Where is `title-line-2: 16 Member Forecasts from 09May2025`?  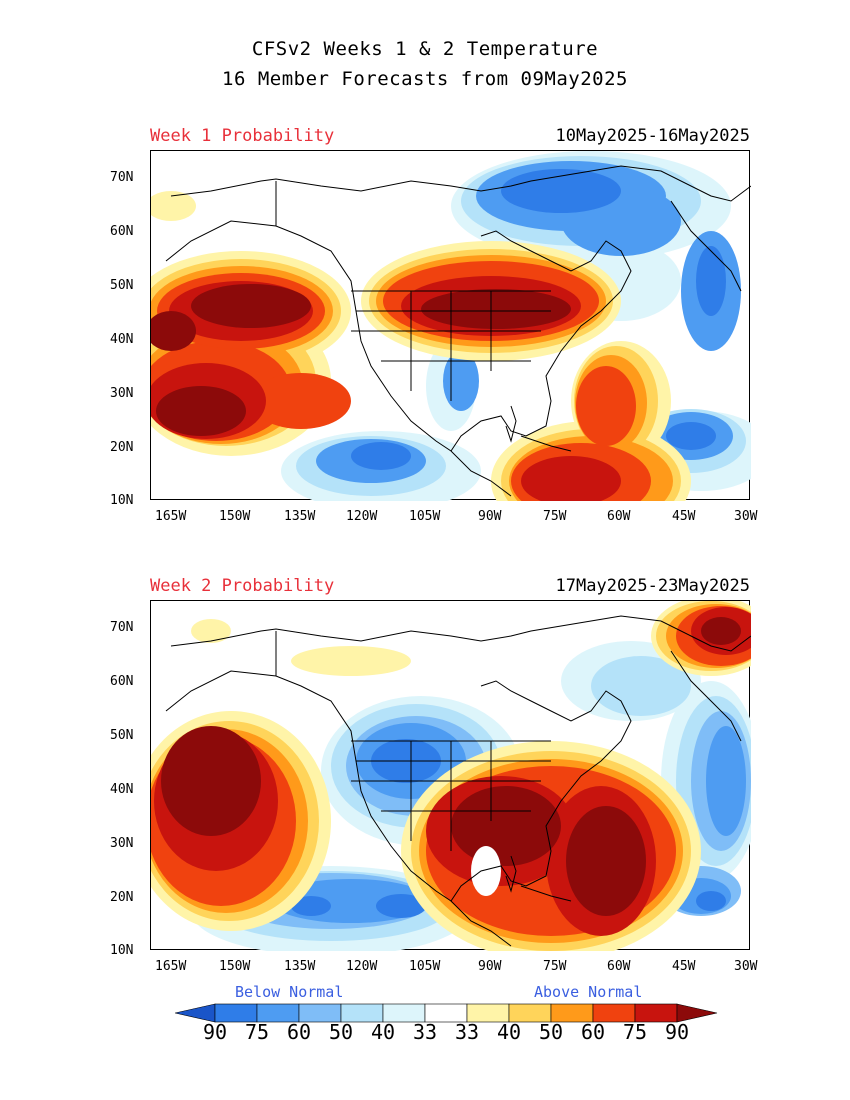
title-line-2: 16 Member Forecasts from 09May2025 is located at coordinates (425, 79).